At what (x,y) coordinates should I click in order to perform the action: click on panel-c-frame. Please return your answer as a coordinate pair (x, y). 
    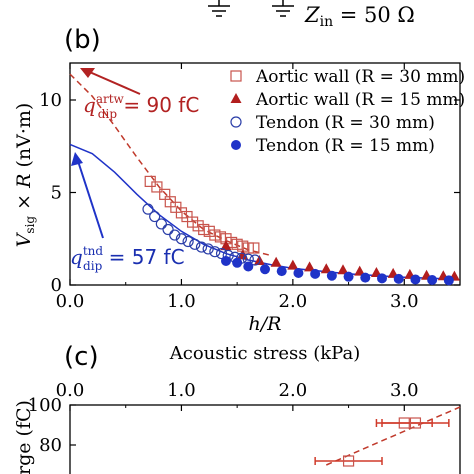
    Looking at the image, I should click on (265, 439).